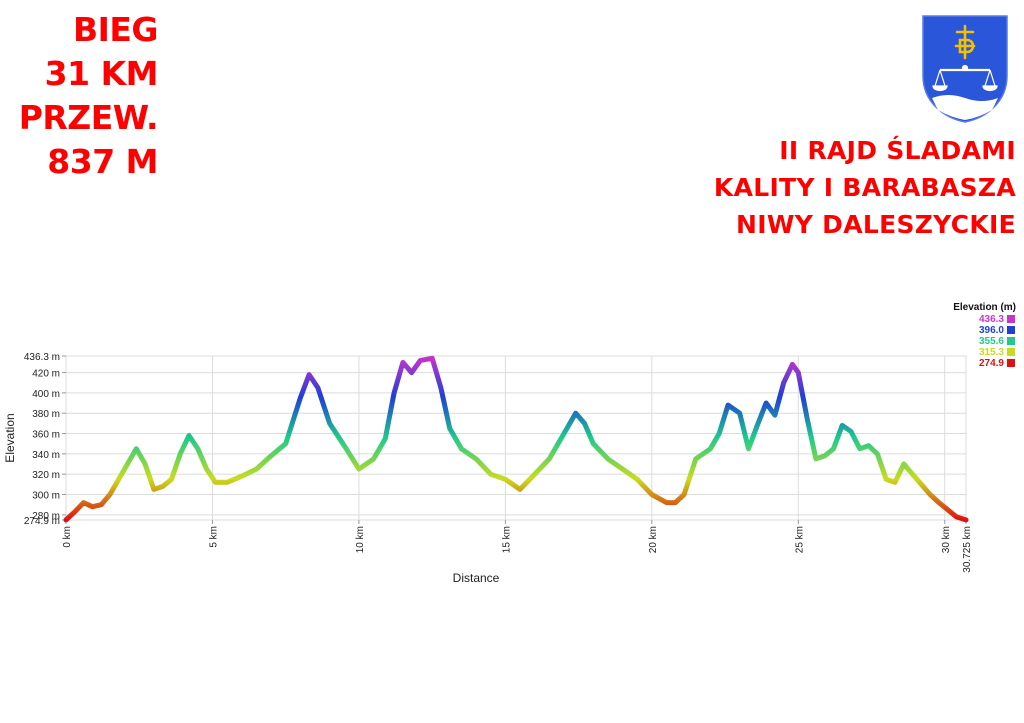 The width and height of the screenshot is (1024, 723). I want to click on y-tick-label: 420 m, so click(46, 374).